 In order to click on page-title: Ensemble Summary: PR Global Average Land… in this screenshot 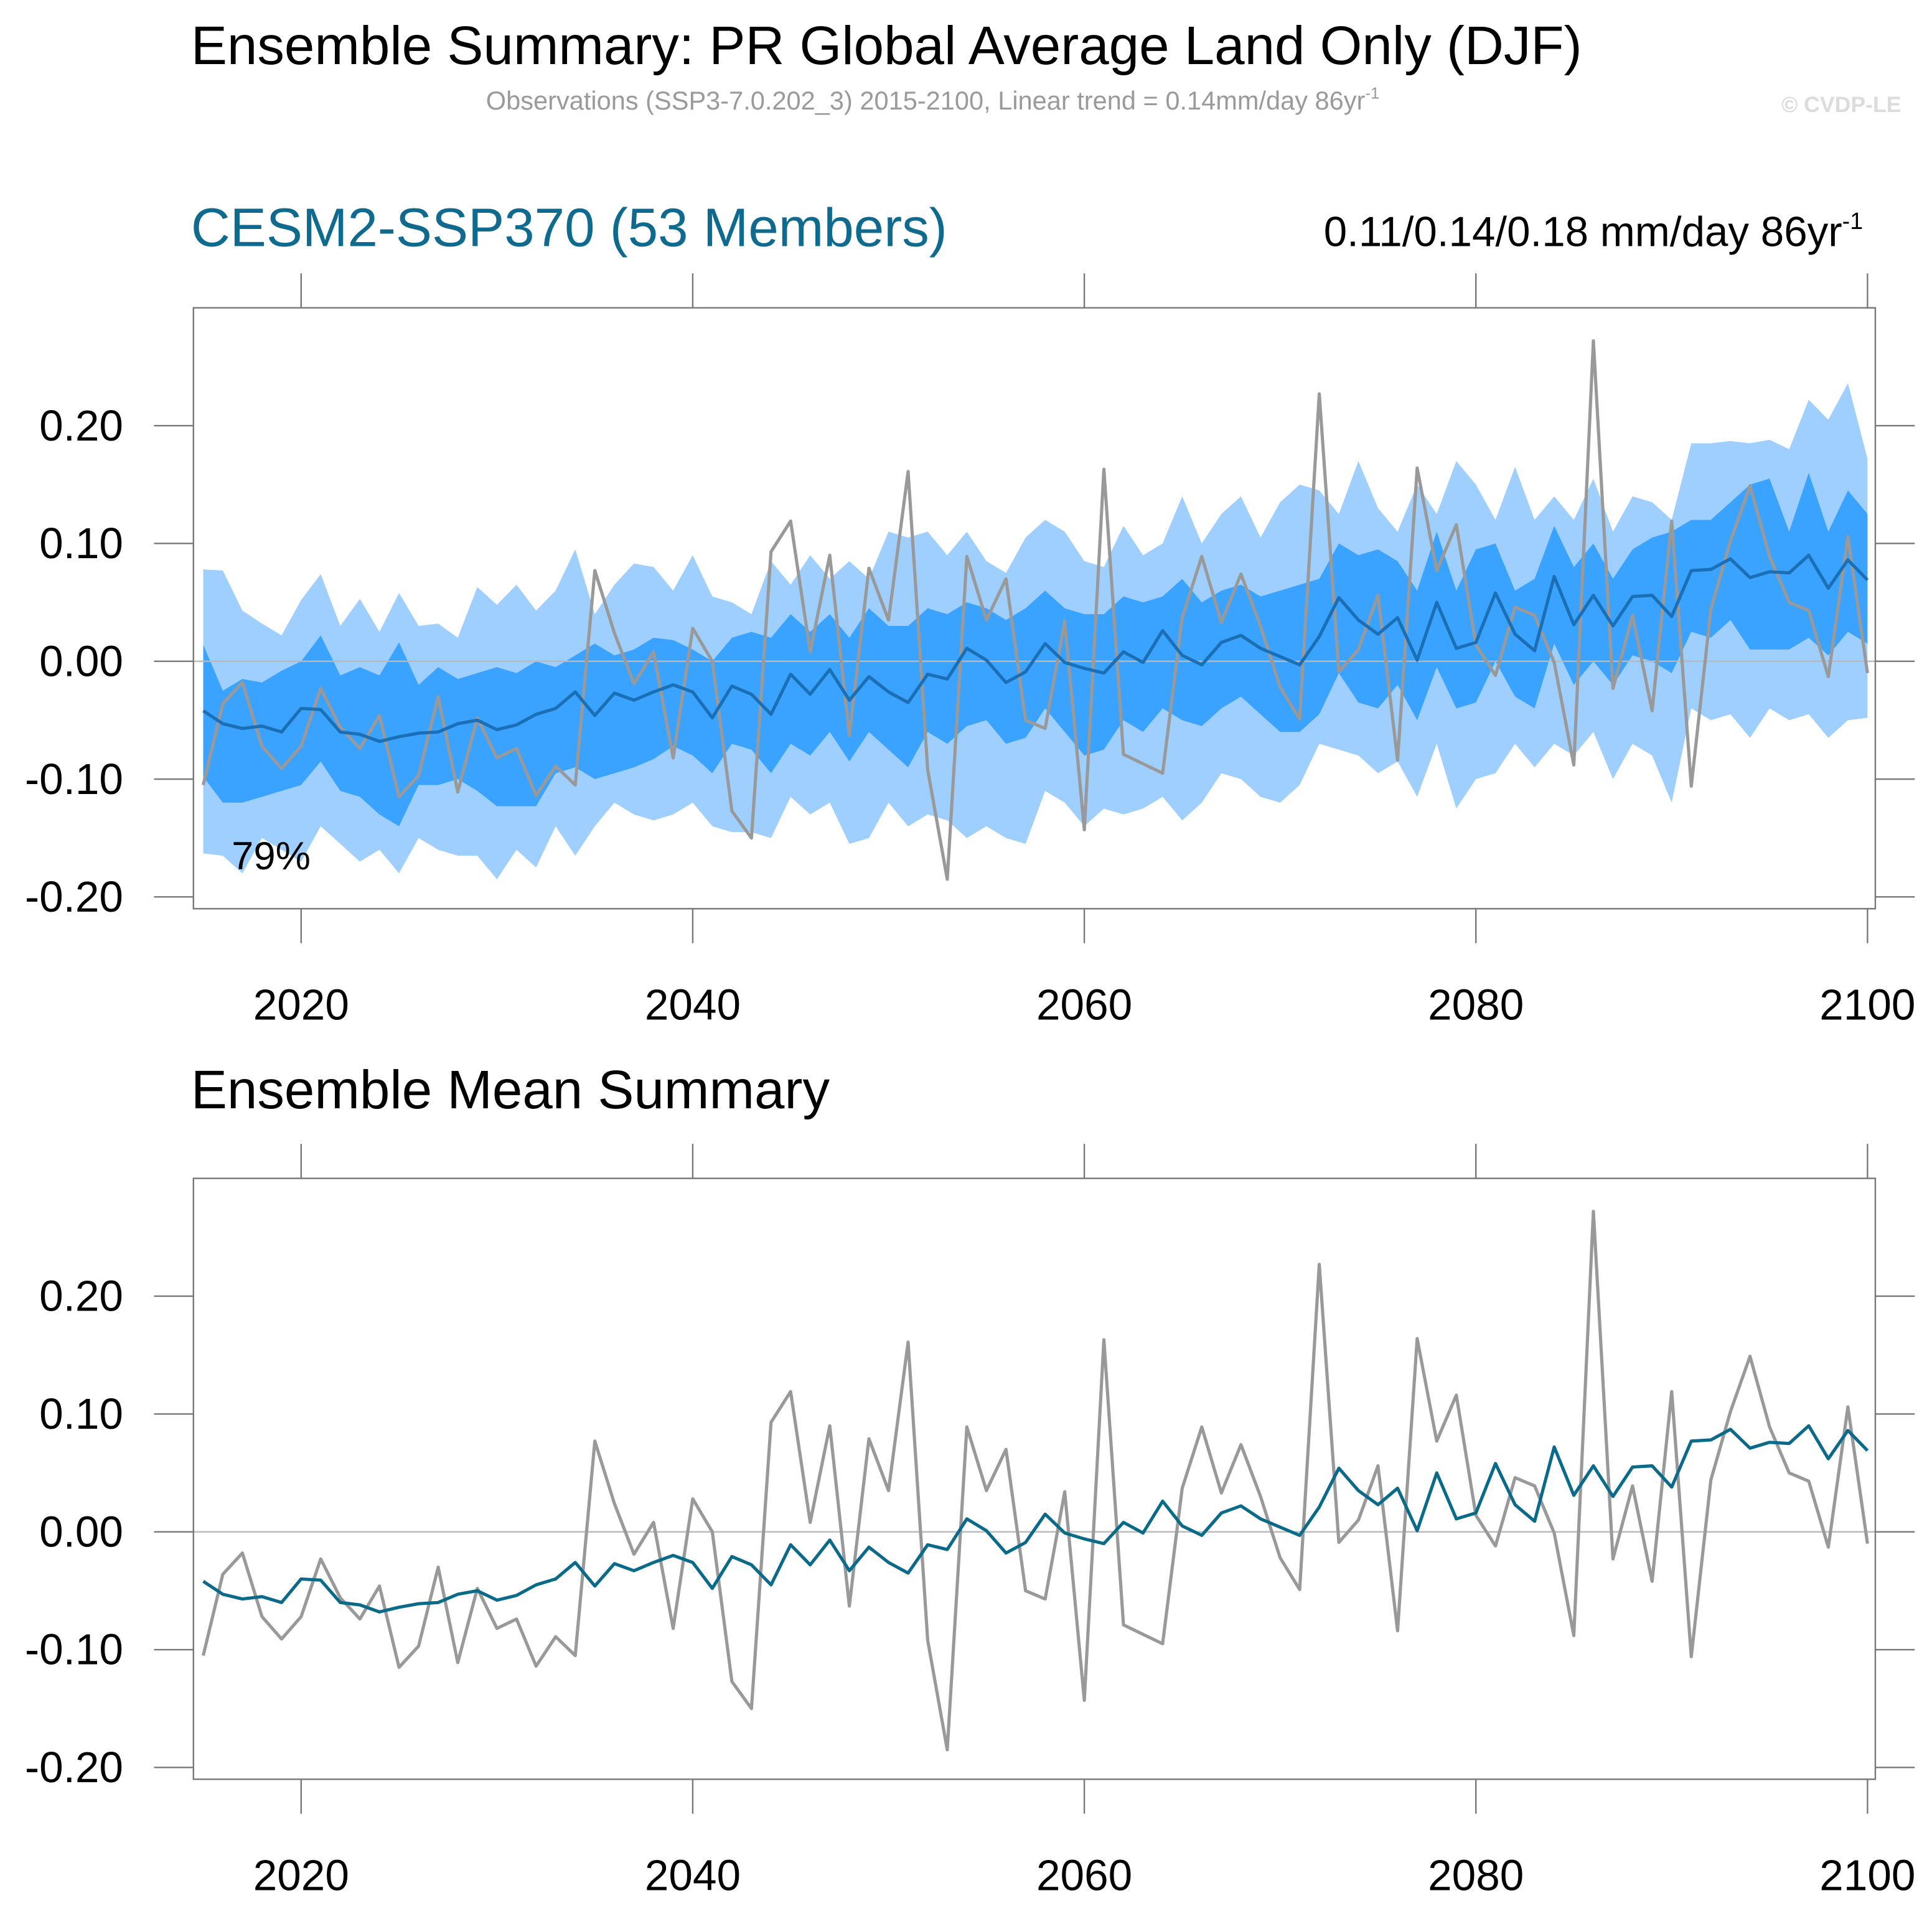, I will do `click(886, 46)`.